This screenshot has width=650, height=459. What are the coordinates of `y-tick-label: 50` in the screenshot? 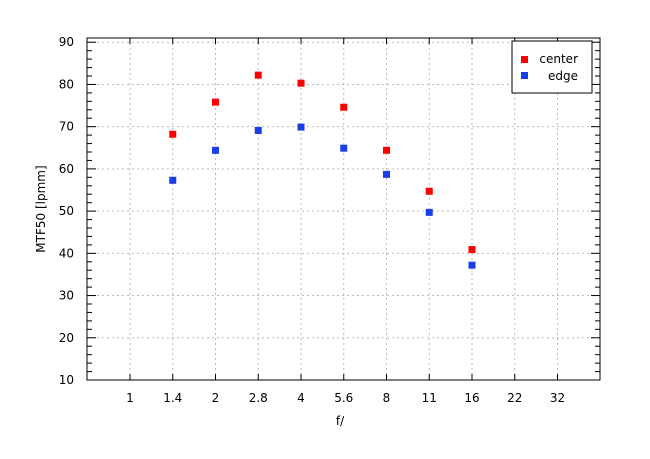 It's located at (66, 211).